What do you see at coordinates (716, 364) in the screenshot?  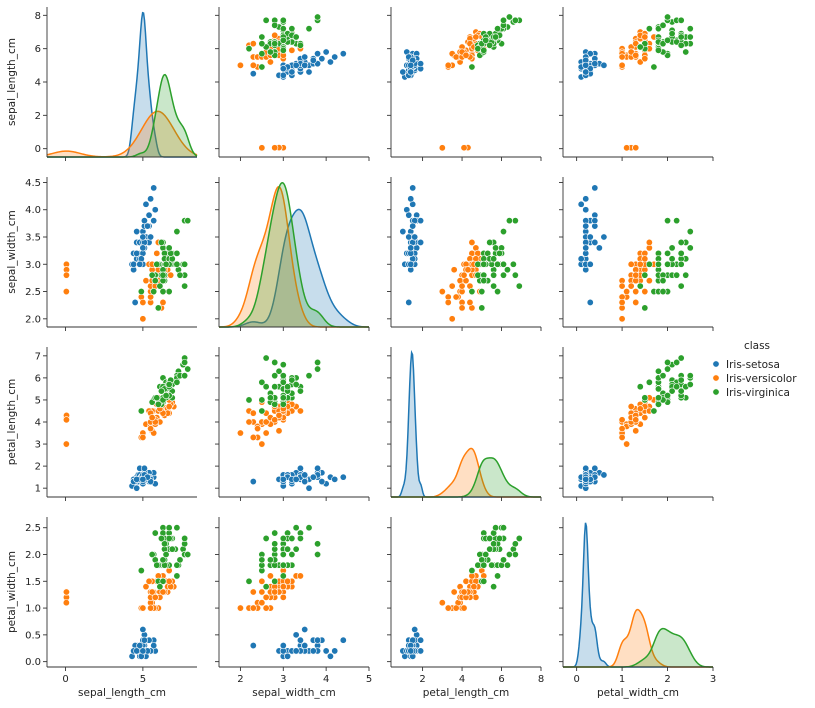 I see `legend-marker-Iris-setosa` at bounding box center [716, 364].